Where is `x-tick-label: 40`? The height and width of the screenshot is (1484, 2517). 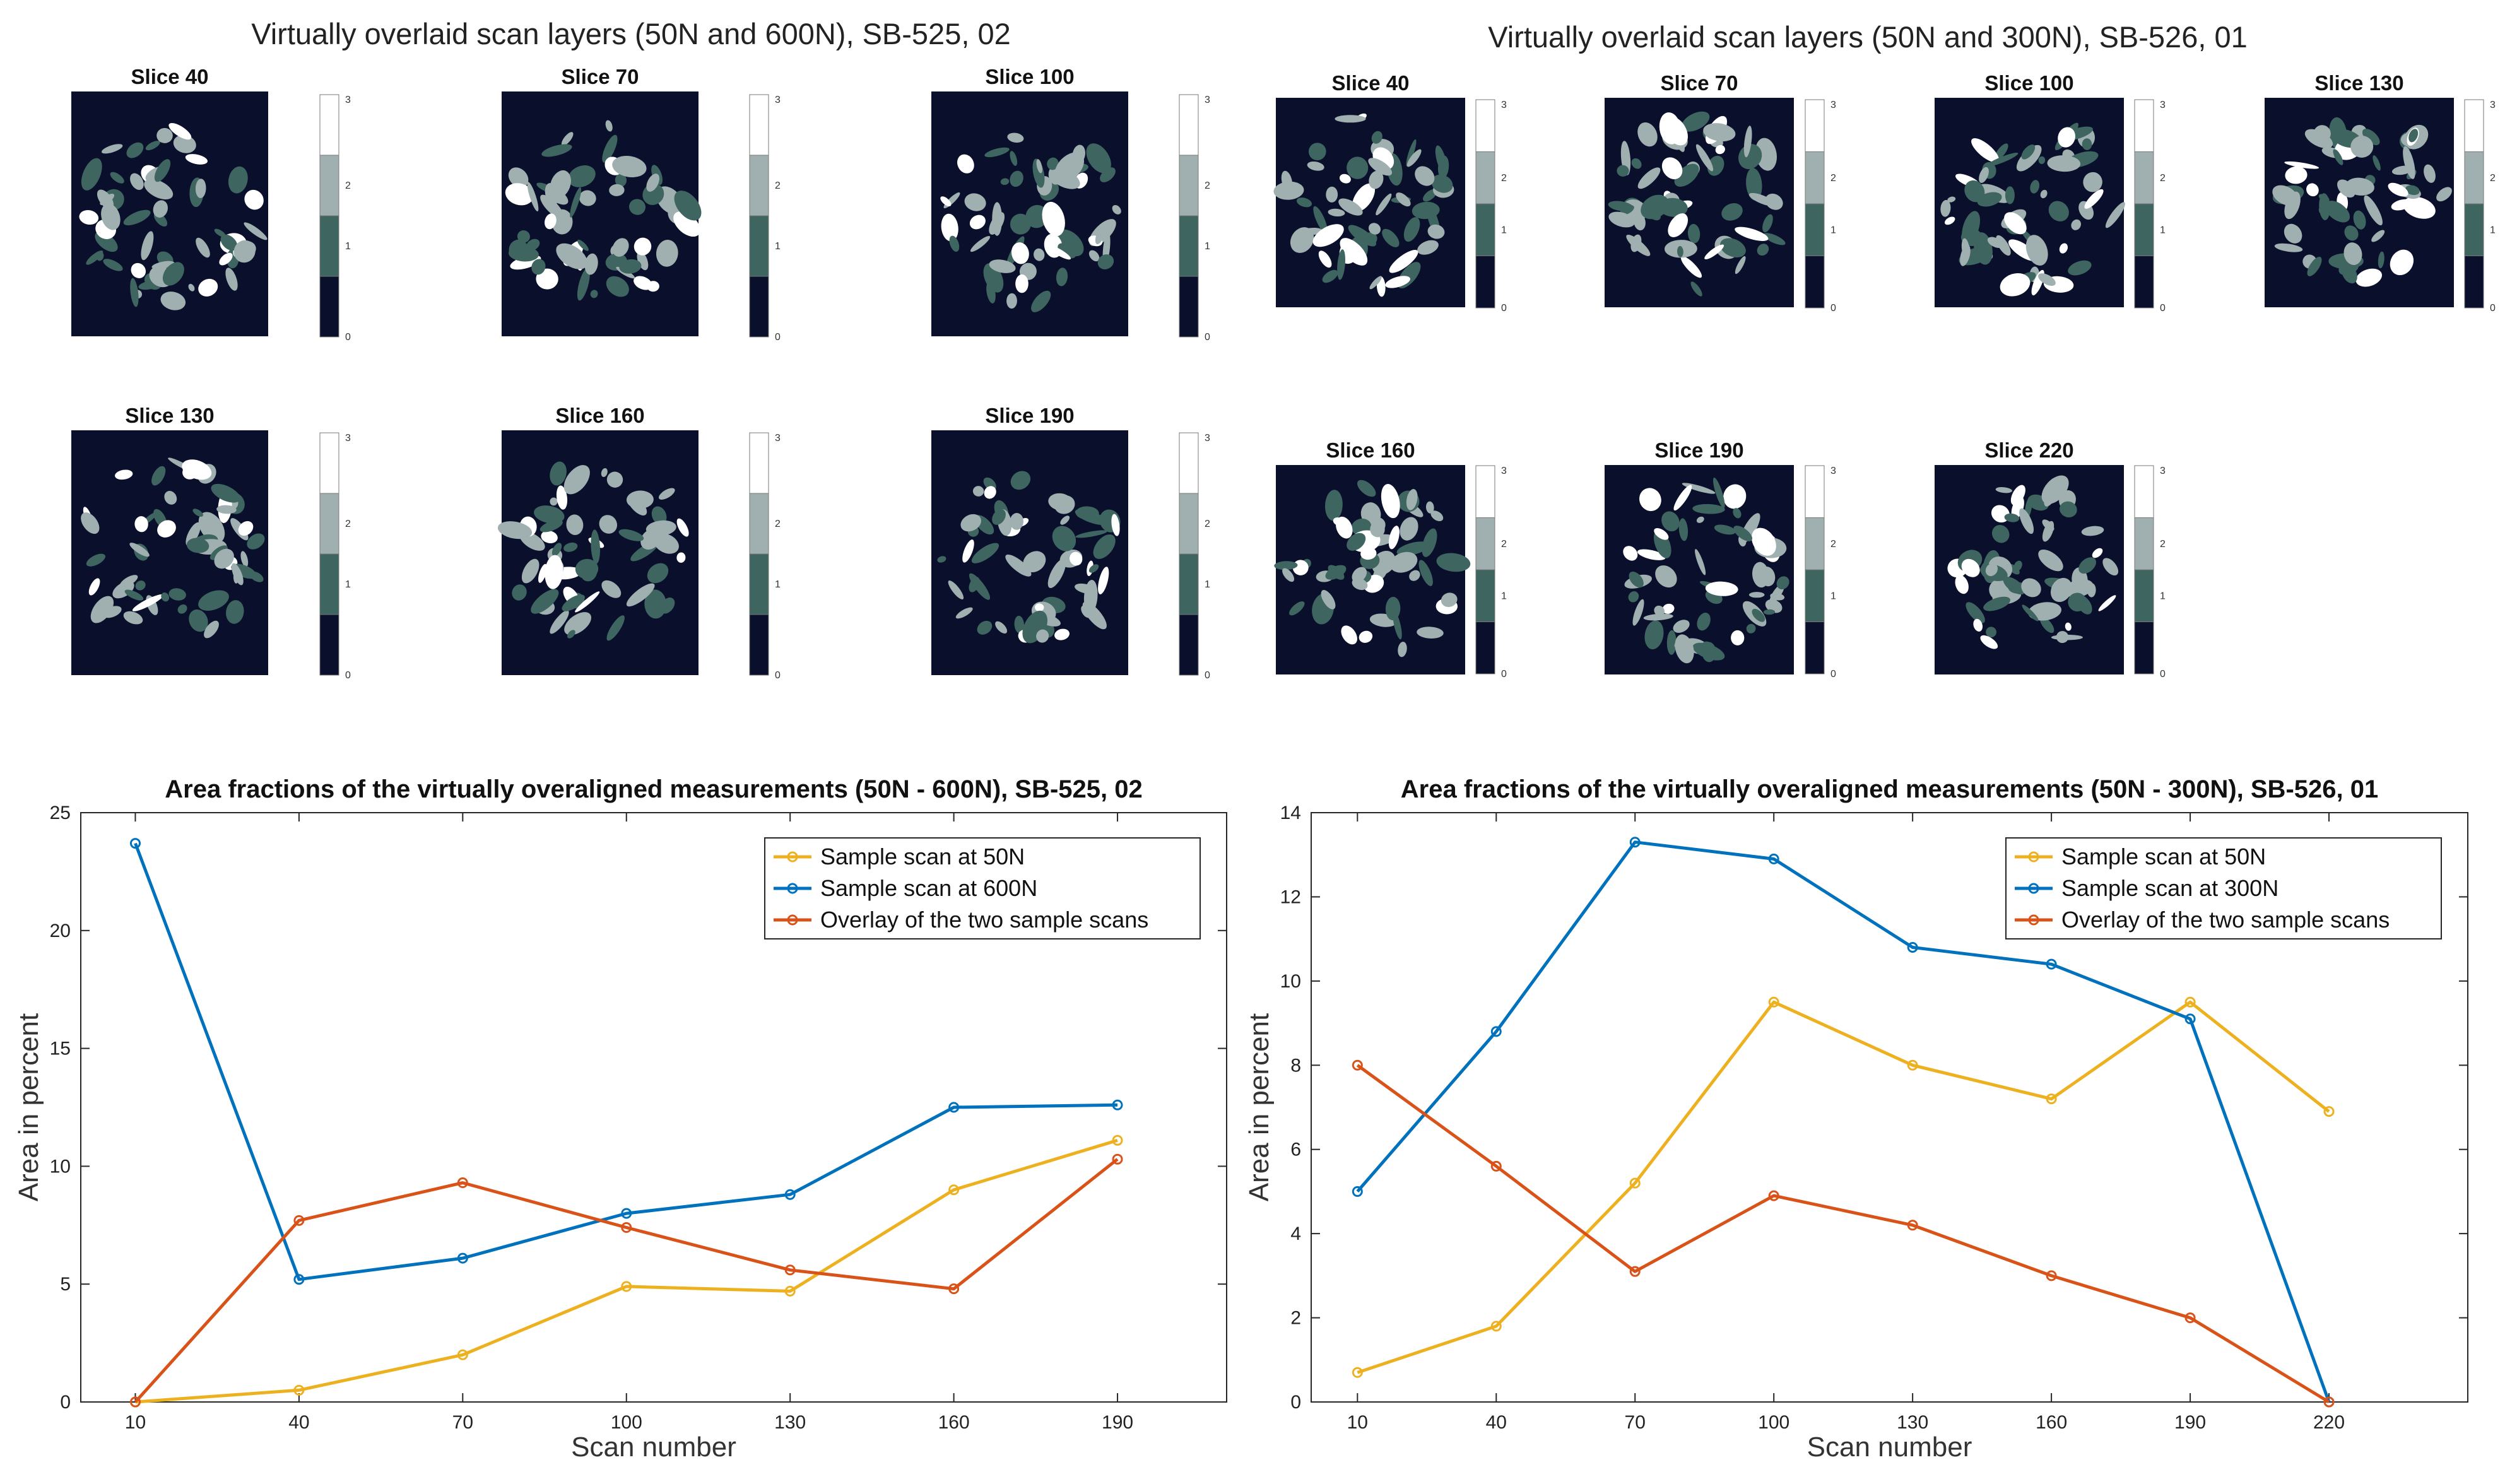
x-tick-label: 40 is located at coordinates (1496, 1422).